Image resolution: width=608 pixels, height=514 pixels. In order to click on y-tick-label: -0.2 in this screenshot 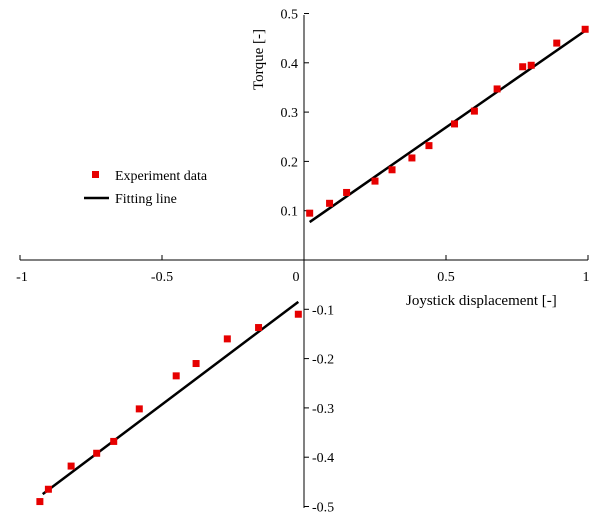, I will do `click(323, 360)`.